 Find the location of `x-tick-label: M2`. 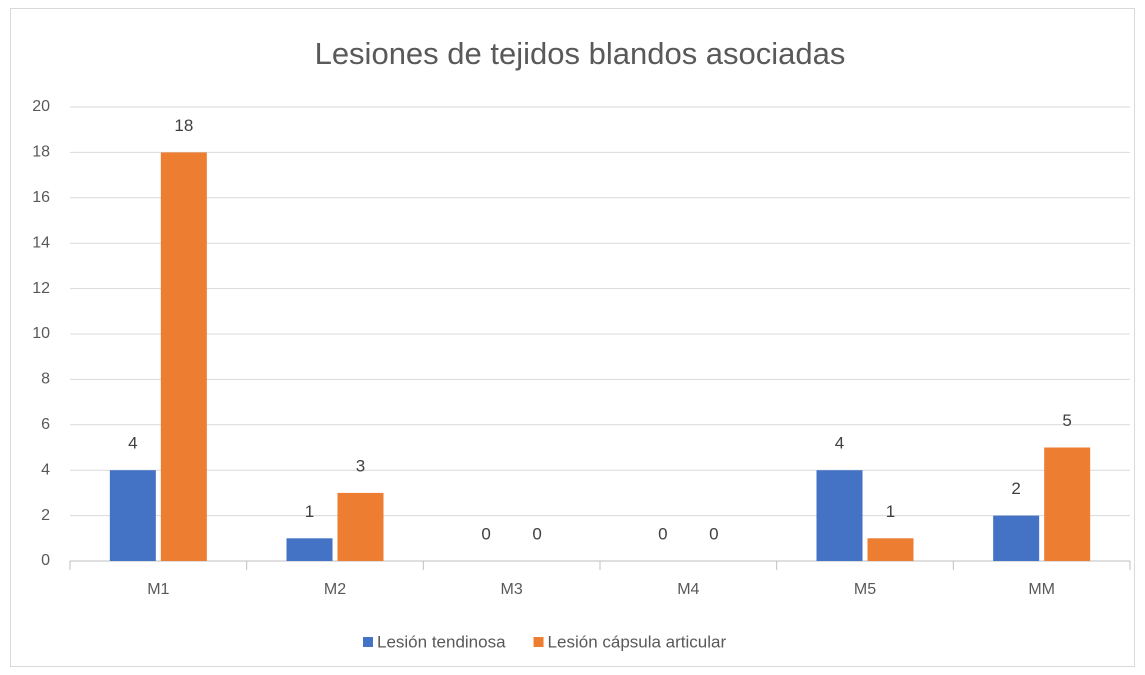

x-tick-label: M2 is located at coordinates (335, 589).